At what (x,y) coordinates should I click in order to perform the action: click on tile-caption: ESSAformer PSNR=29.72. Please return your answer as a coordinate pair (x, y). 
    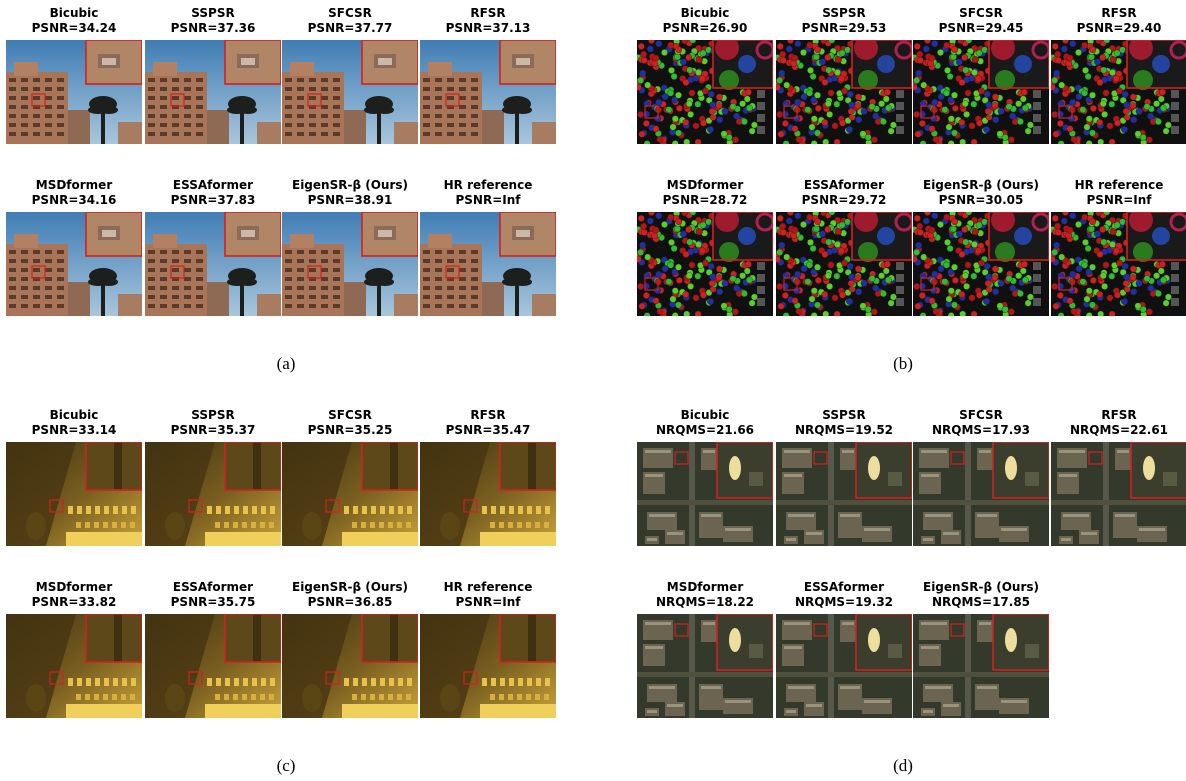
    Looking at the image, I should click on (844, 193).